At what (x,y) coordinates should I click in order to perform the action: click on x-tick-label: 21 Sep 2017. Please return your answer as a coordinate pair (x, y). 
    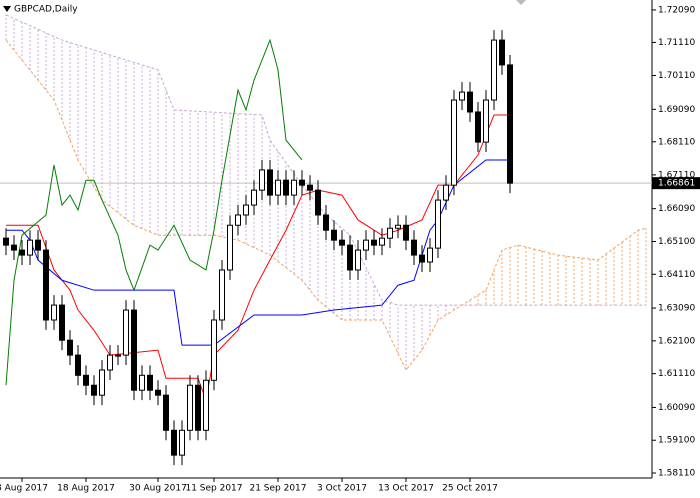
    Looking at the image, I should click on (277, 489).